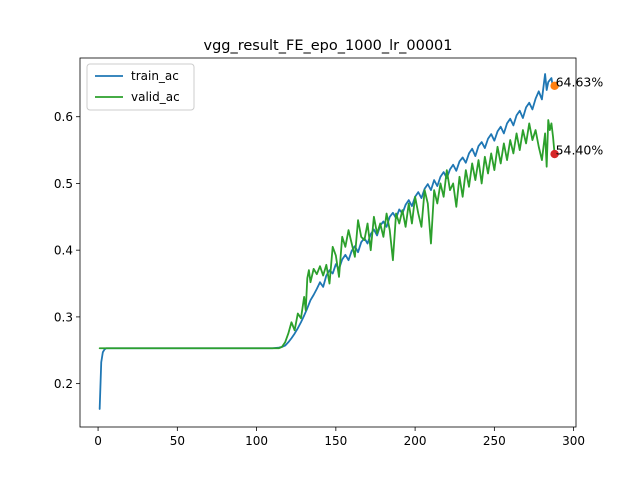  I want to click on legend: train_ac valid_ac, so click(140, 87).